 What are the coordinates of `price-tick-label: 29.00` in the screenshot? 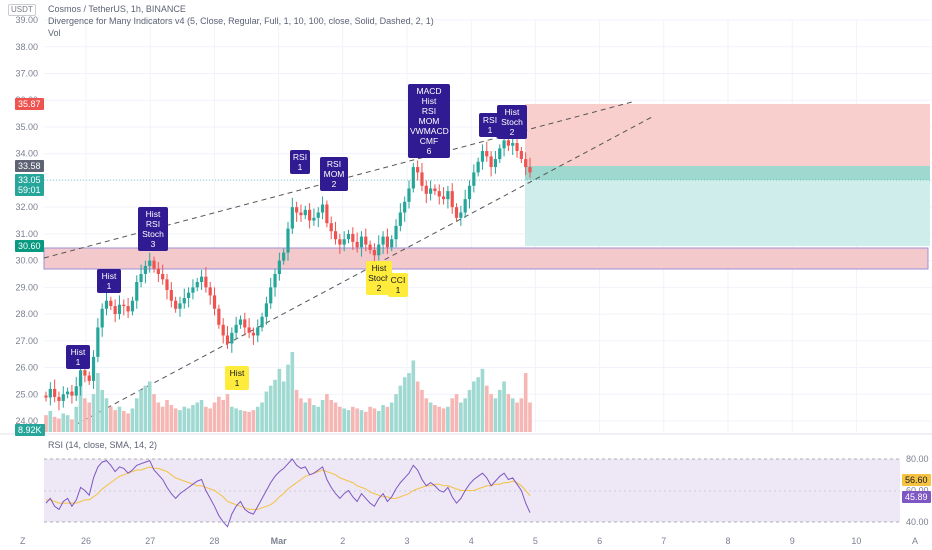 It's located at (26, 287).